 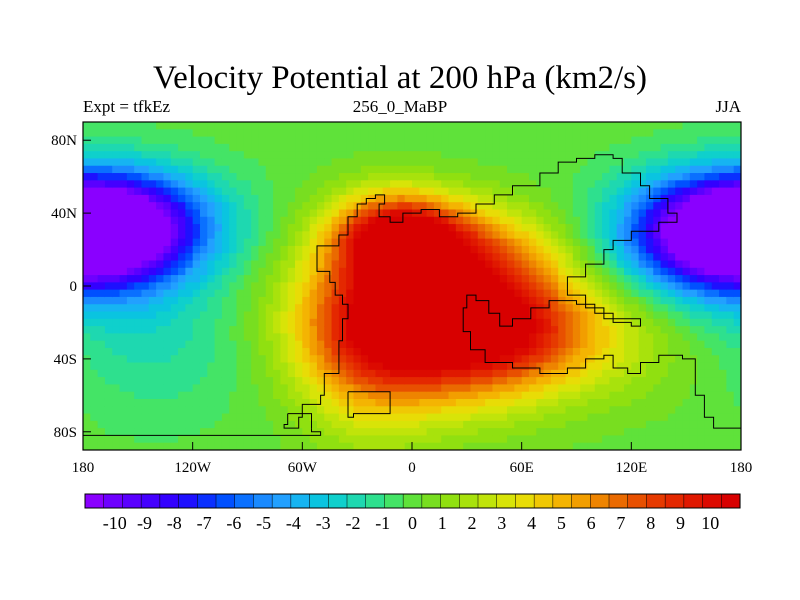 What do you see at coordinates (618, 501) in the screenshot?
I see `colorbar-swatch` at bounding box center [618, 501].